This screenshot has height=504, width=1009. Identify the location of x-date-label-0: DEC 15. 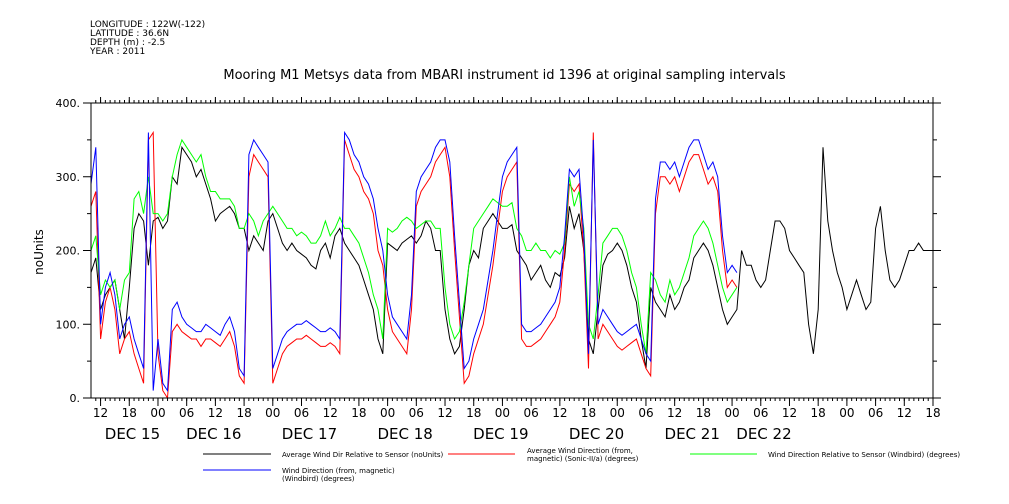
(132, 434).